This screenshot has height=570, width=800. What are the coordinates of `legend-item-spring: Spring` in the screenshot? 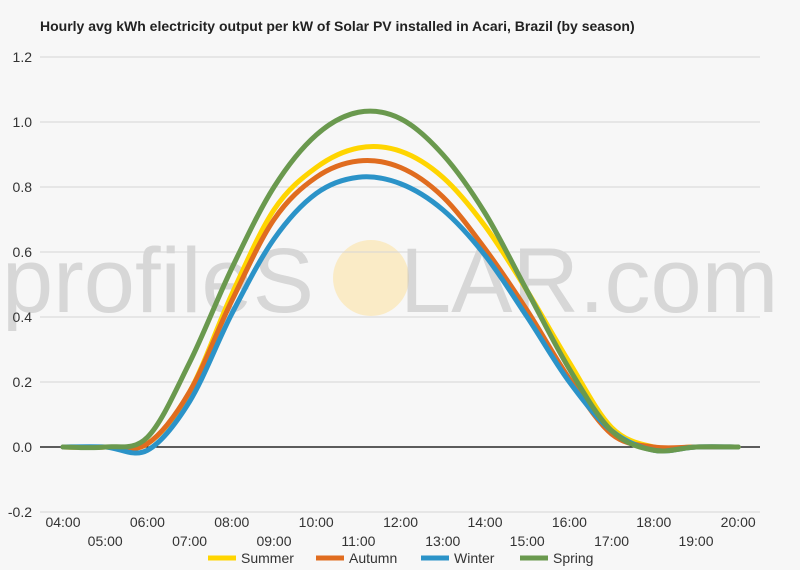 It's located at (556, 558).